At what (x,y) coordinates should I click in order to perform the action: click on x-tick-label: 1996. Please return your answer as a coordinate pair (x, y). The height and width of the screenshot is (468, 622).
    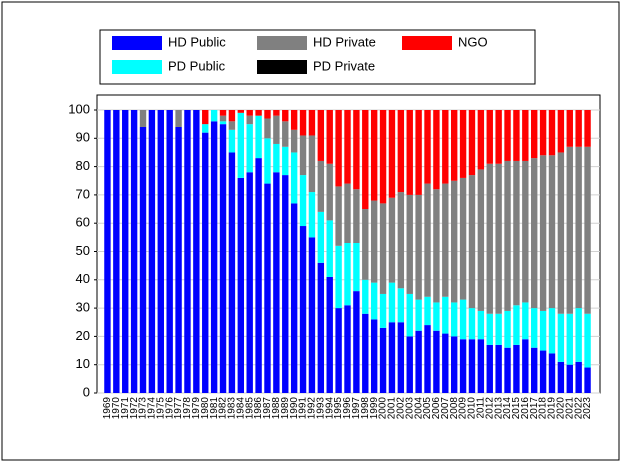
    Looking at the image, I should click on (347, 408).